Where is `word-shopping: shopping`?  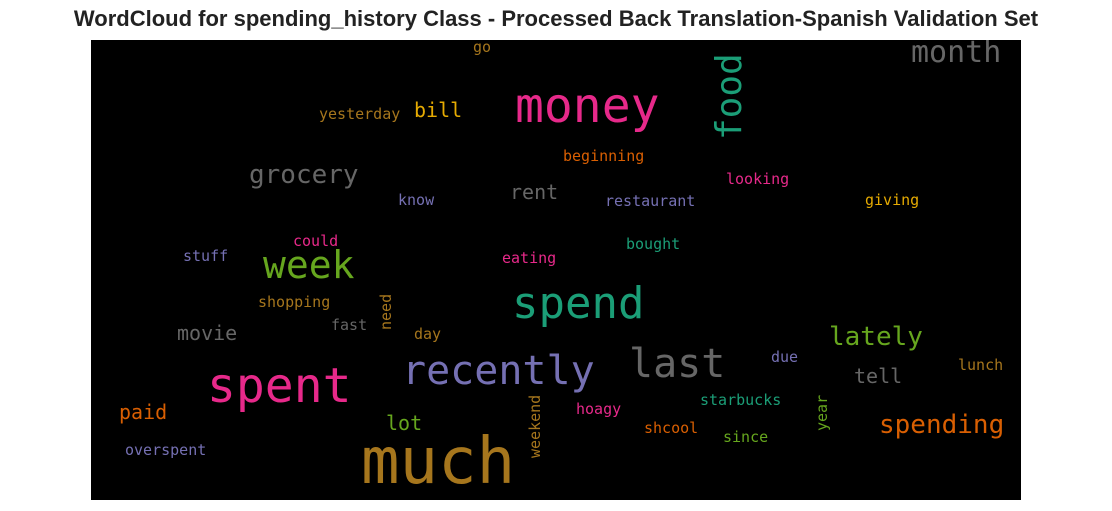 word-shopping: shopping is located at coordinates (294, 302).